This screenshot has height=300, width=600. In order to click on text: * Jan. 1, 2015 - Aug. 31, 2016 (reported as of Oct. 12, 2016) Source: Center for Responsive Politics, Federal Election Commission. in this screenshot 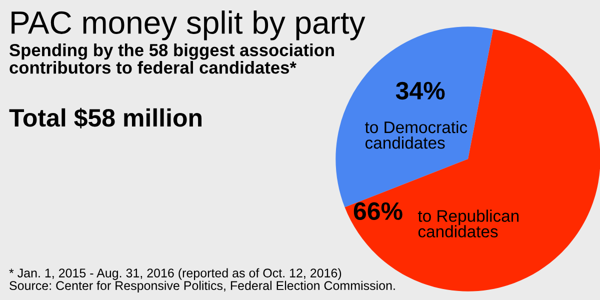, I will do `click(202, 280)`.